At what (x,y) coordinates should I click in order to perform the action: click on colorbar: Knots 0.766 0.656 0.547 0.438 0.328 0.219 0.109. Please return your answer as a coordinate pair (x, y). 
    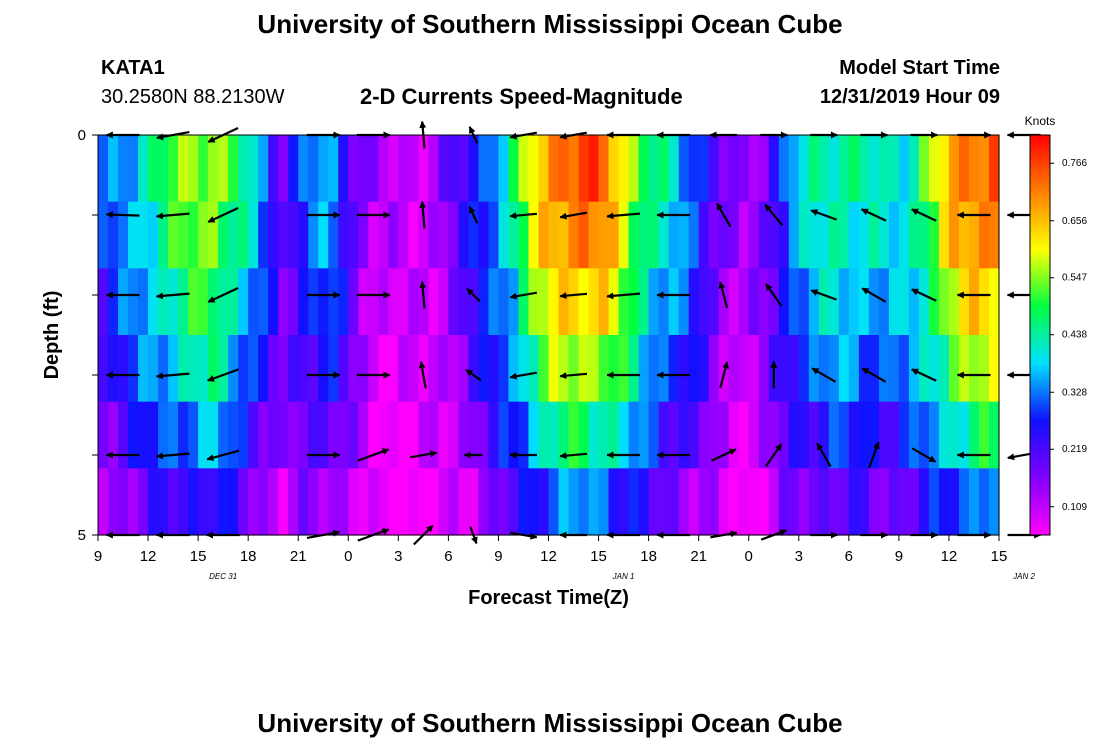
    Looking at the image, I should click on (1056, 325).